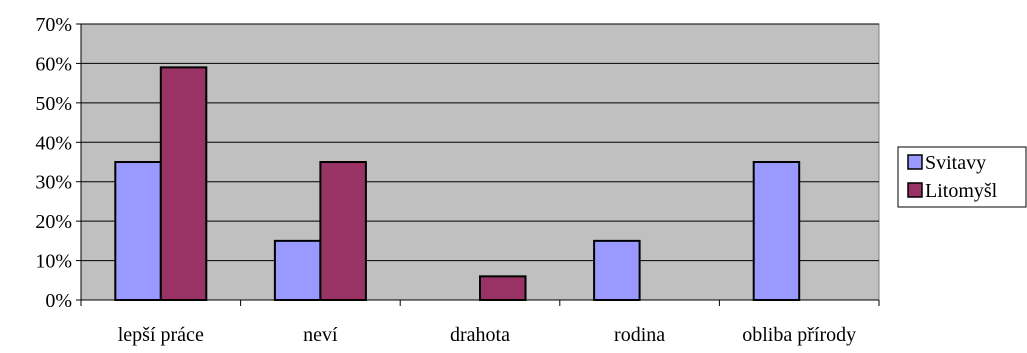 Image resolution: width=1027 pixels, height=353 pixels. What do you see at coordinates (480, 335) in the screenshot?
I see `x-category-label: drahota` at bounding box center [480, 335].